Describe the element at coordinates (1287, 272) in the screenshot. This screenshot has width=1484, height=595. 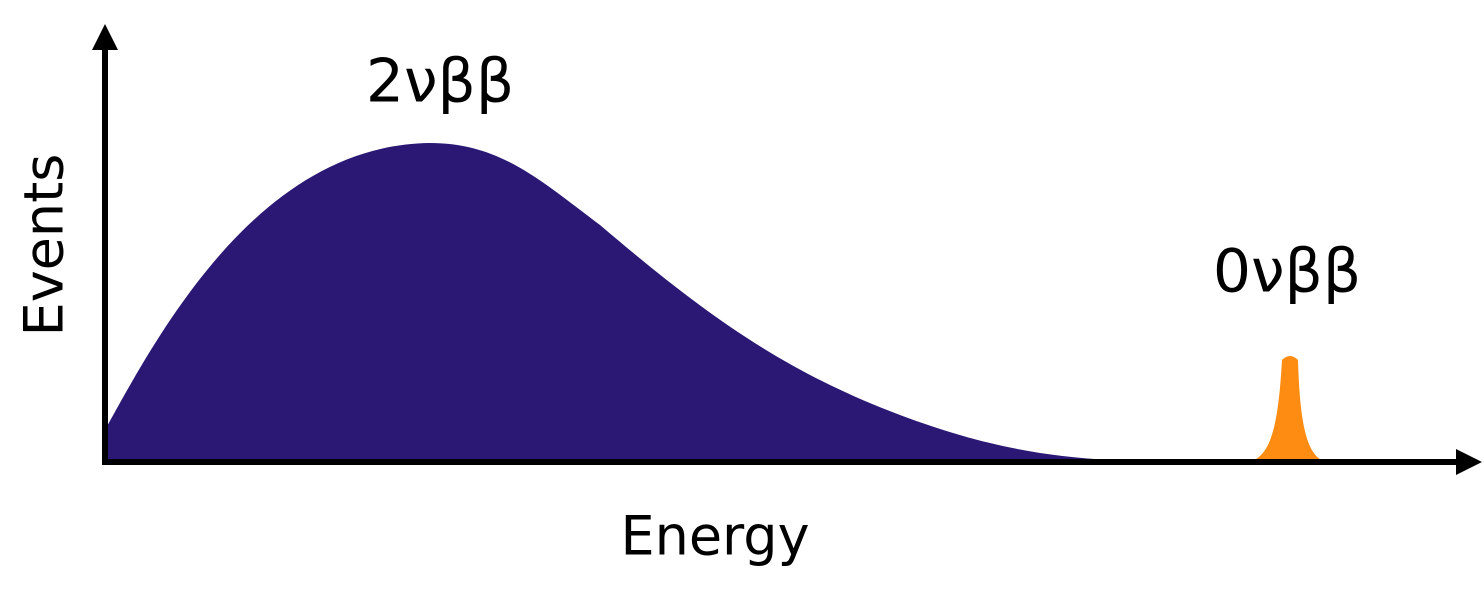
I see `annotation: 0νββ` at that location.